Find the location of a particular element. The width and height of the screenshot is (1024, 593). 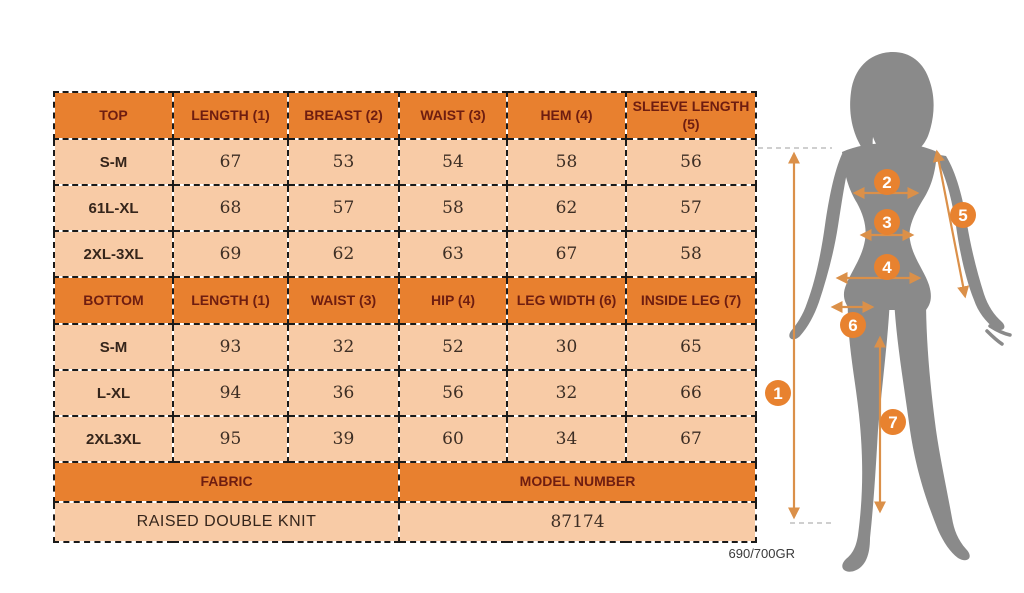

marker-label: 2 is located at coordinates (886, 182).